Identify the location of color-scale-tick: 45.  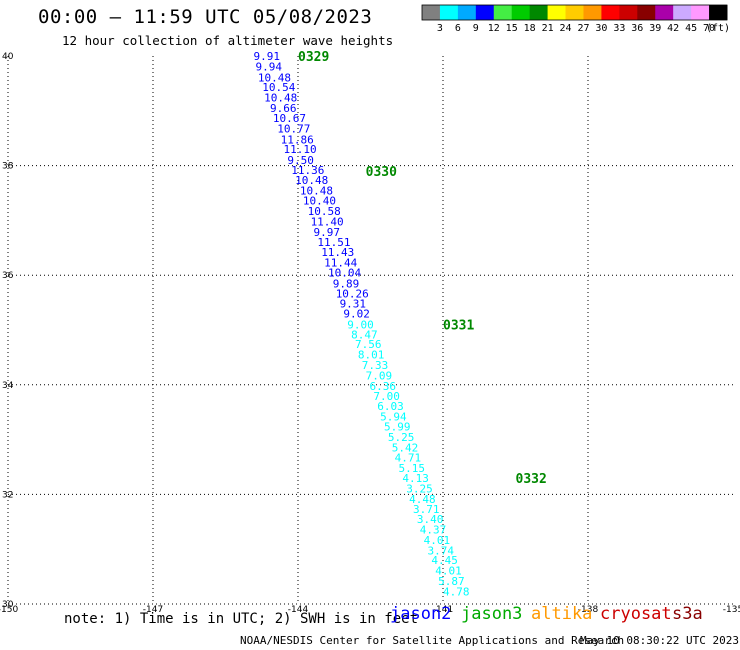
(691, 28).